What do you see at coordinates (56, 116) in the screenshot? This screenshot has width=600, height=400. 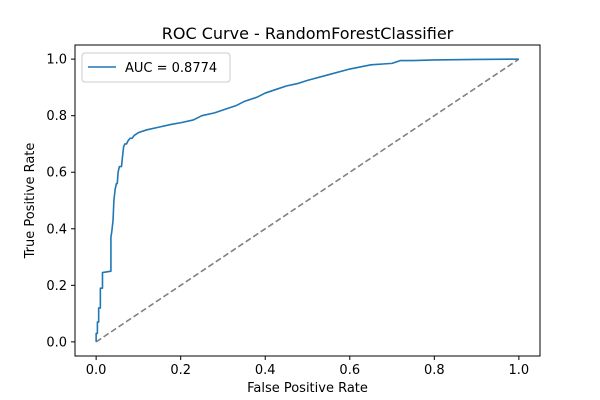 I see `y-tick-label: 0.8` at bounding box center [56, 116].